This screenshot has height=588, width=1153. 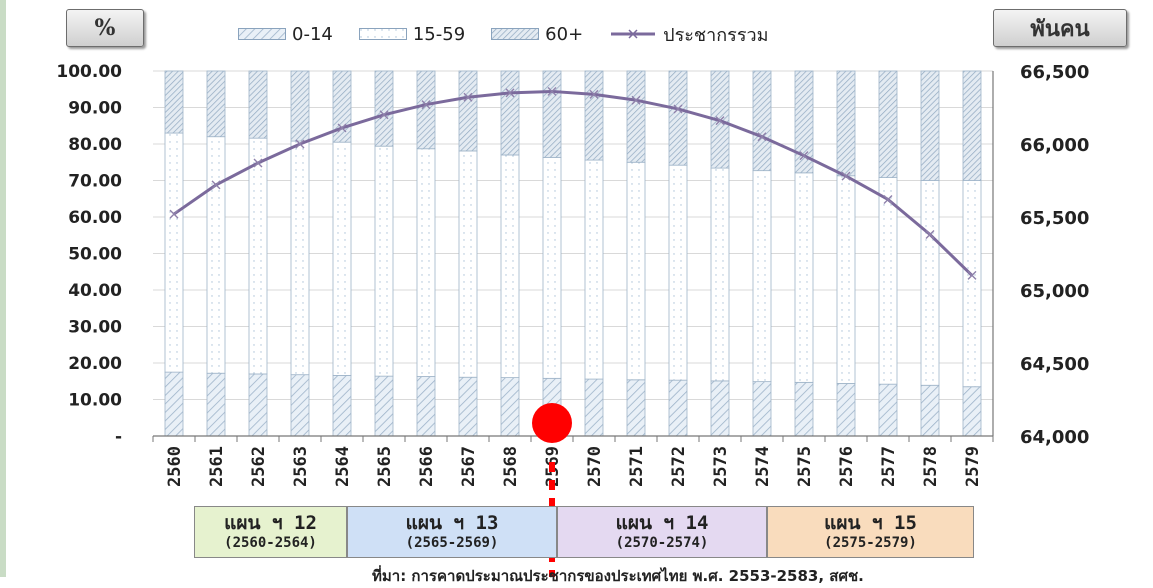 I want to click on bar-60+-2577, so click(x=888, y=124).